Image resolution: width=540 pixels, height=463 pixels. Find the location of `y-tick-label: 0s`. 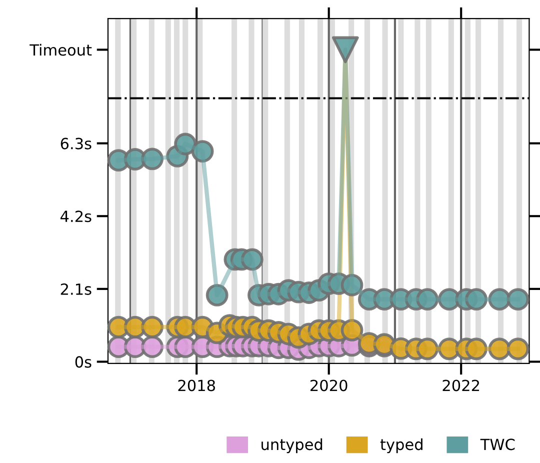

y-tick-label: 0s is located at coordinates (83, 362).